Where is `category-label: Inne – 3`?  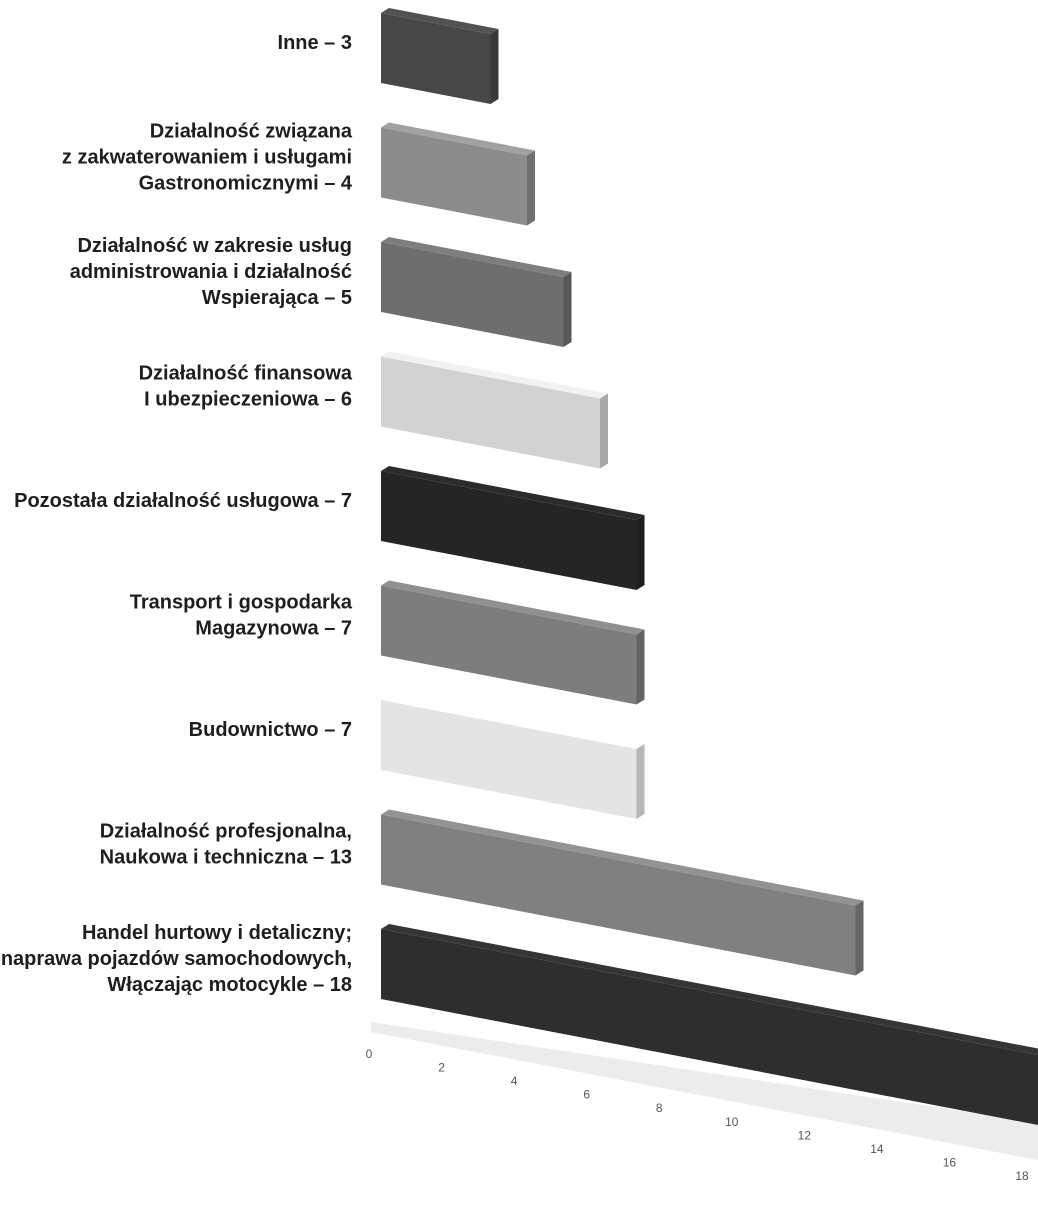
category-label: Inne – 3 is located at coordinates (315, 43).